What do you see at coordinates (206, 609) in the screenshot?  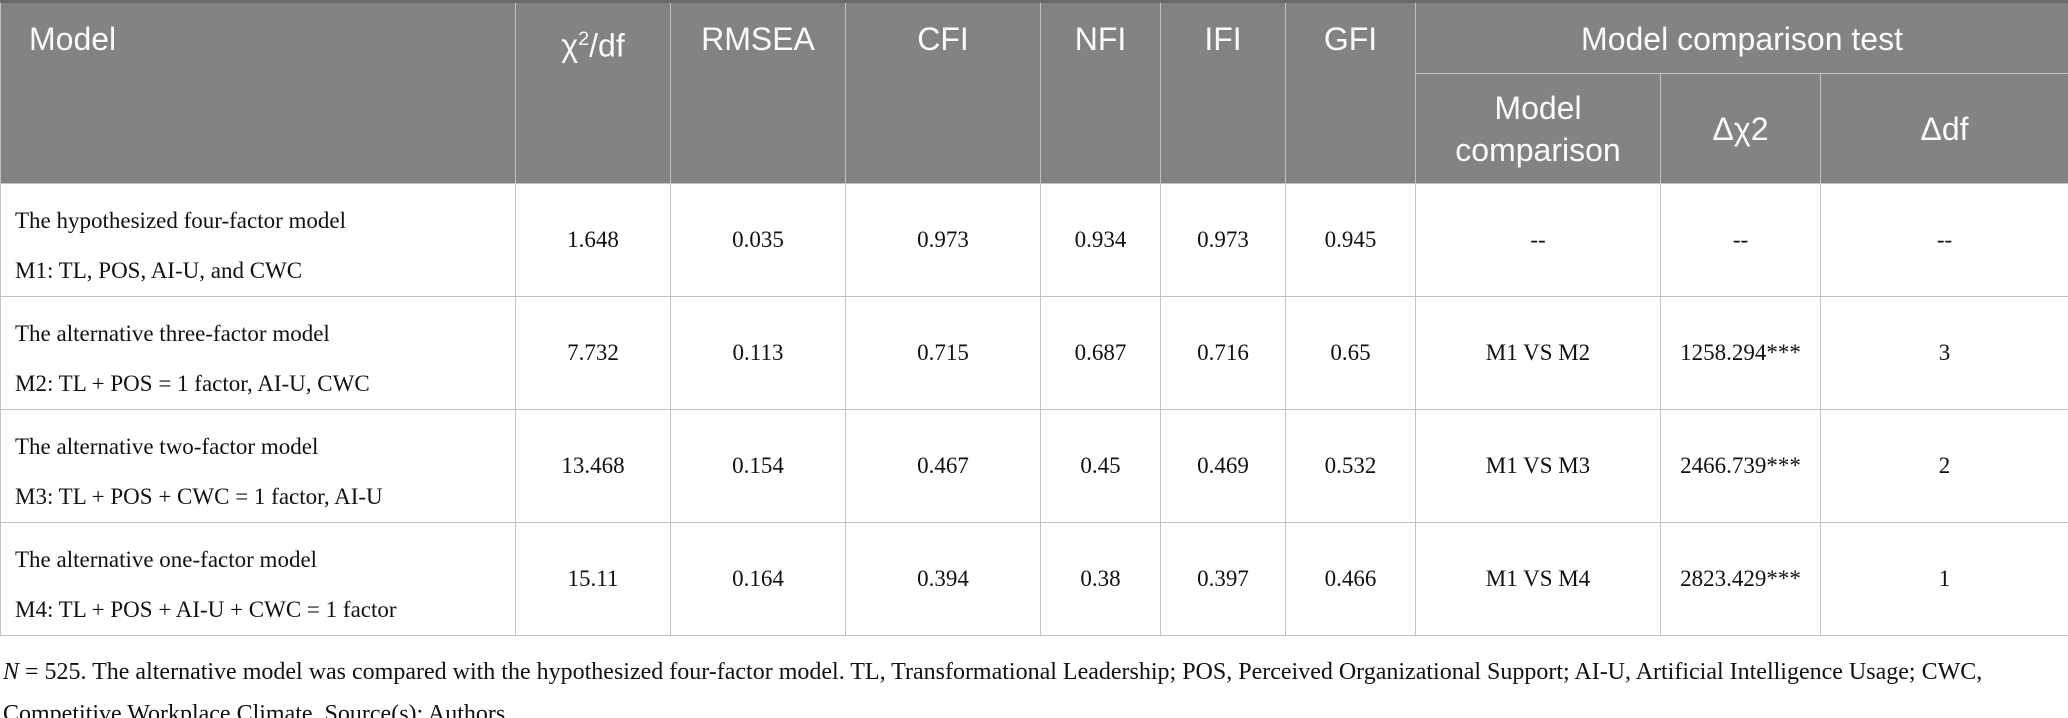 I see `model-factors: M4: TL + POS + AI-U + CWC = 1 factor` at bounding box center [206, 609].